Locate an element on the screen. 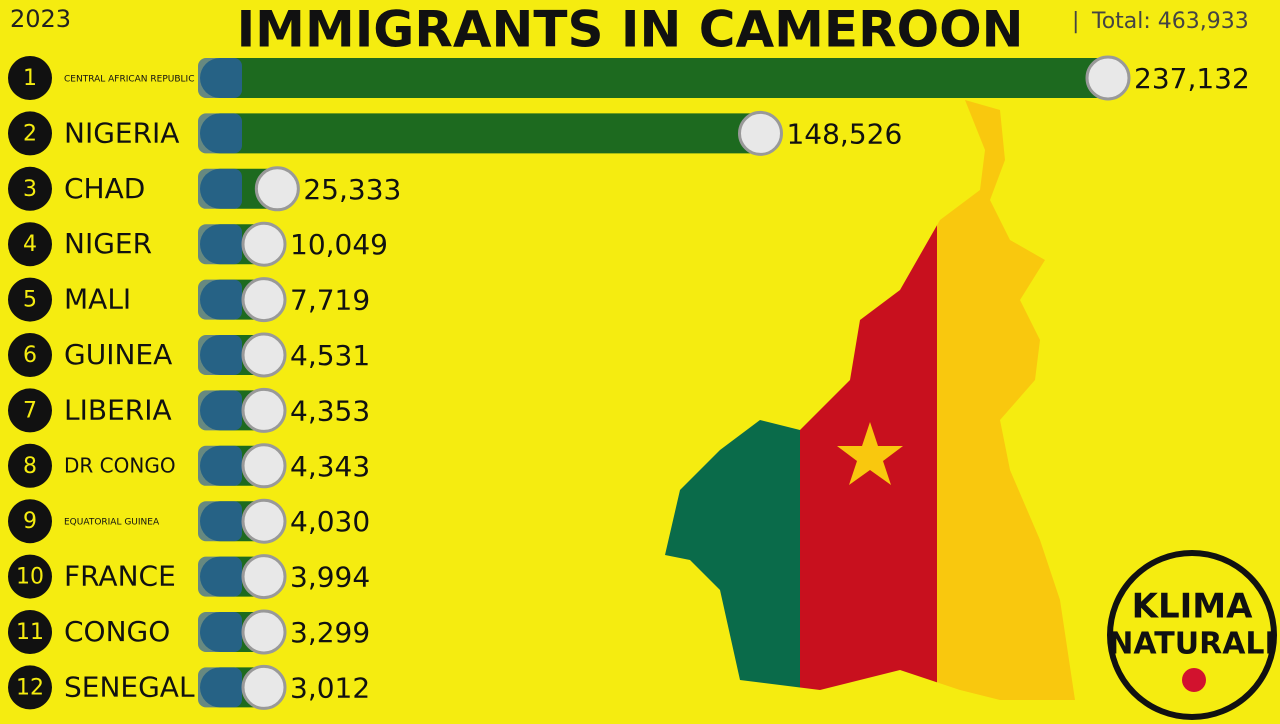 The width and height of the screenshot is (1280, 724). category-label: EQUATORIAL GUINEA is located at coordinates (112, 523).